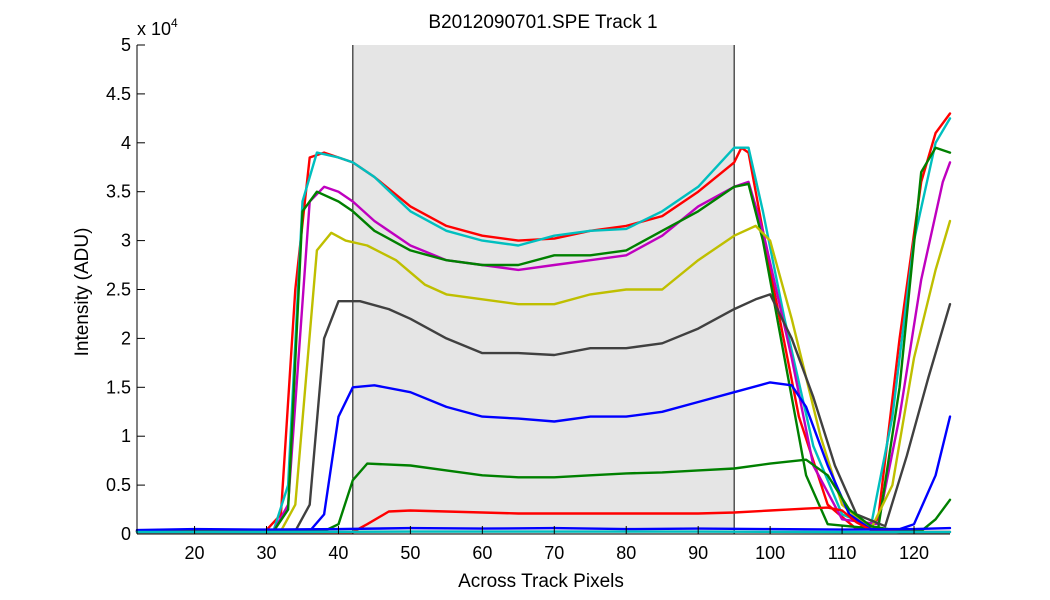 Image resolution: width=1050 pixels, height=600 pixels. I want to click on x-tick-label: 90, so click(698, 553).